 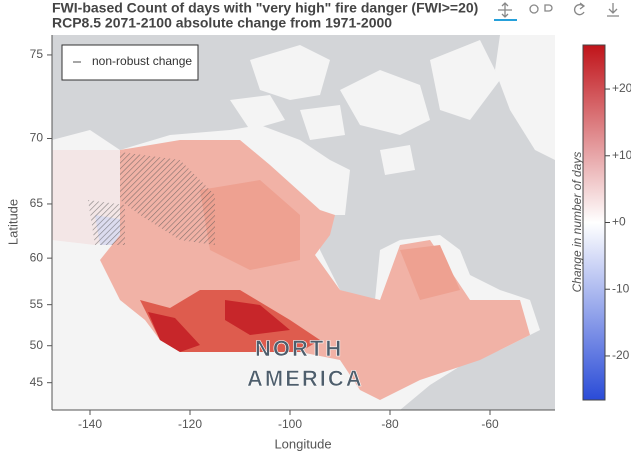 I want to click on y-axis-label: Latitude, so click(x=12, y=222).